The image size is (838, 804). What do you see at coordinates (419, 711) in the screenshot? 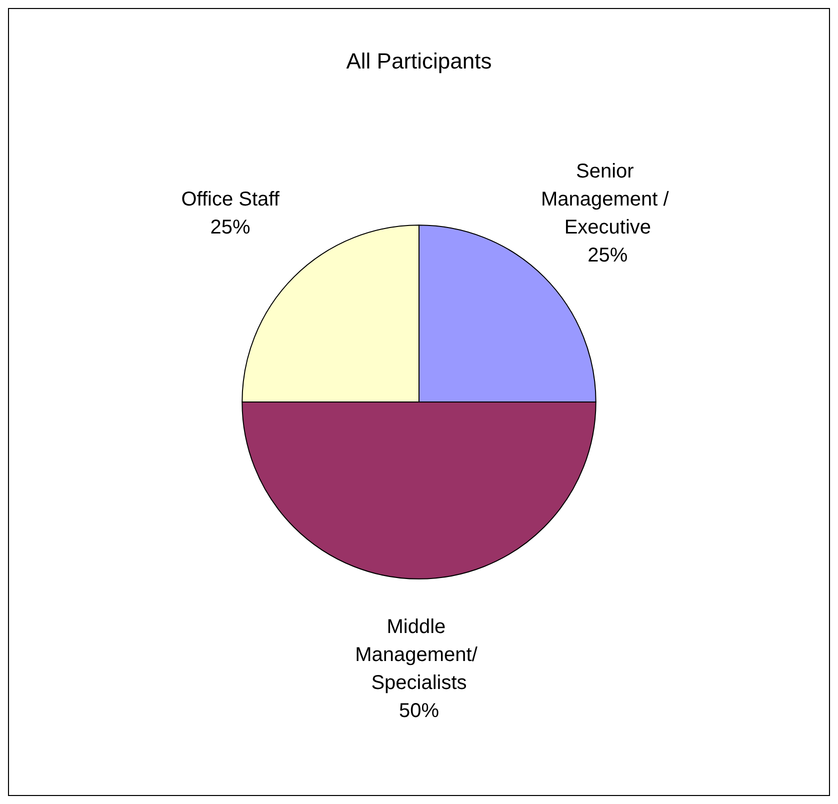
I see `data-label: 50%` at bounding box center [419, 711].